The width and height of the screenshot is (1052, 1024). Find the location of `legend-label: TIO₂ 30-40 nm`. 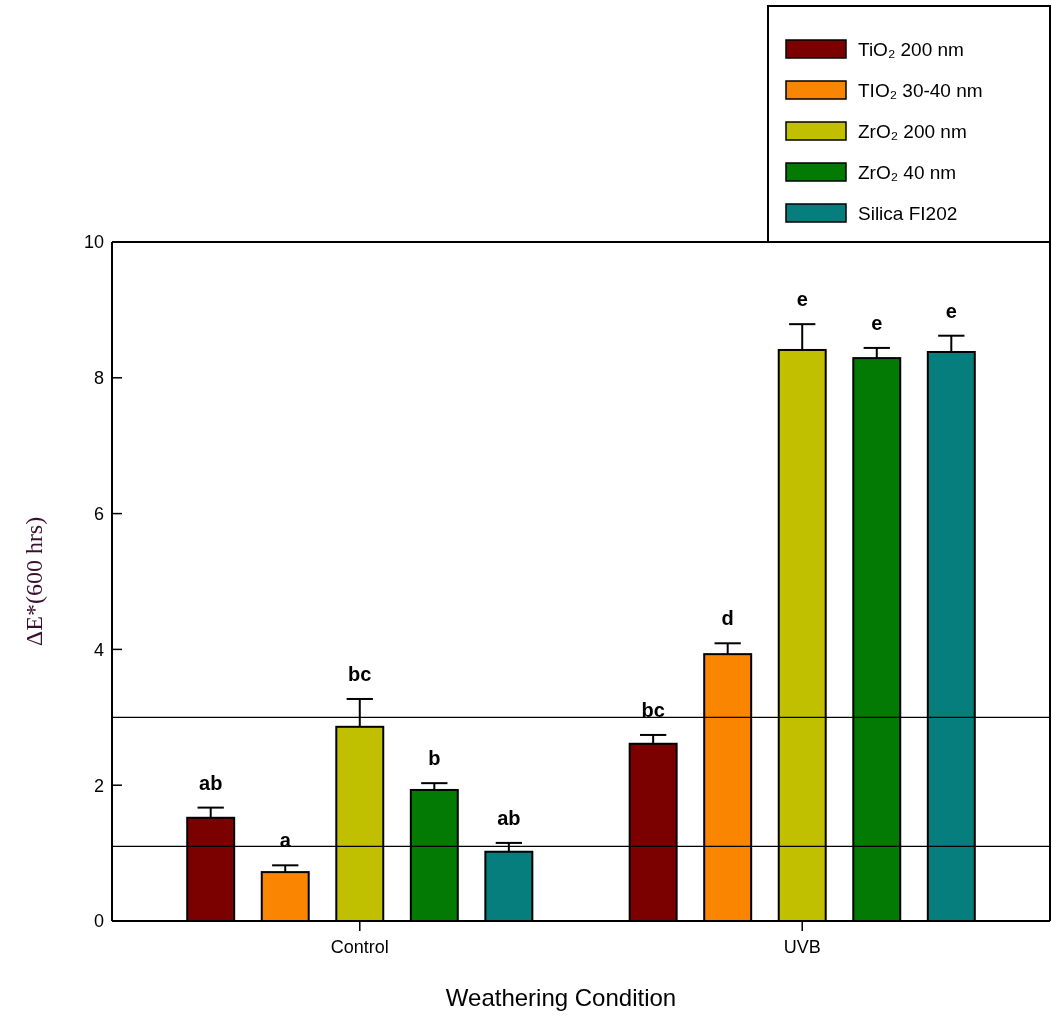

legend-label: TIO₂ 30-40 nm is located at coordinates (920, 90).